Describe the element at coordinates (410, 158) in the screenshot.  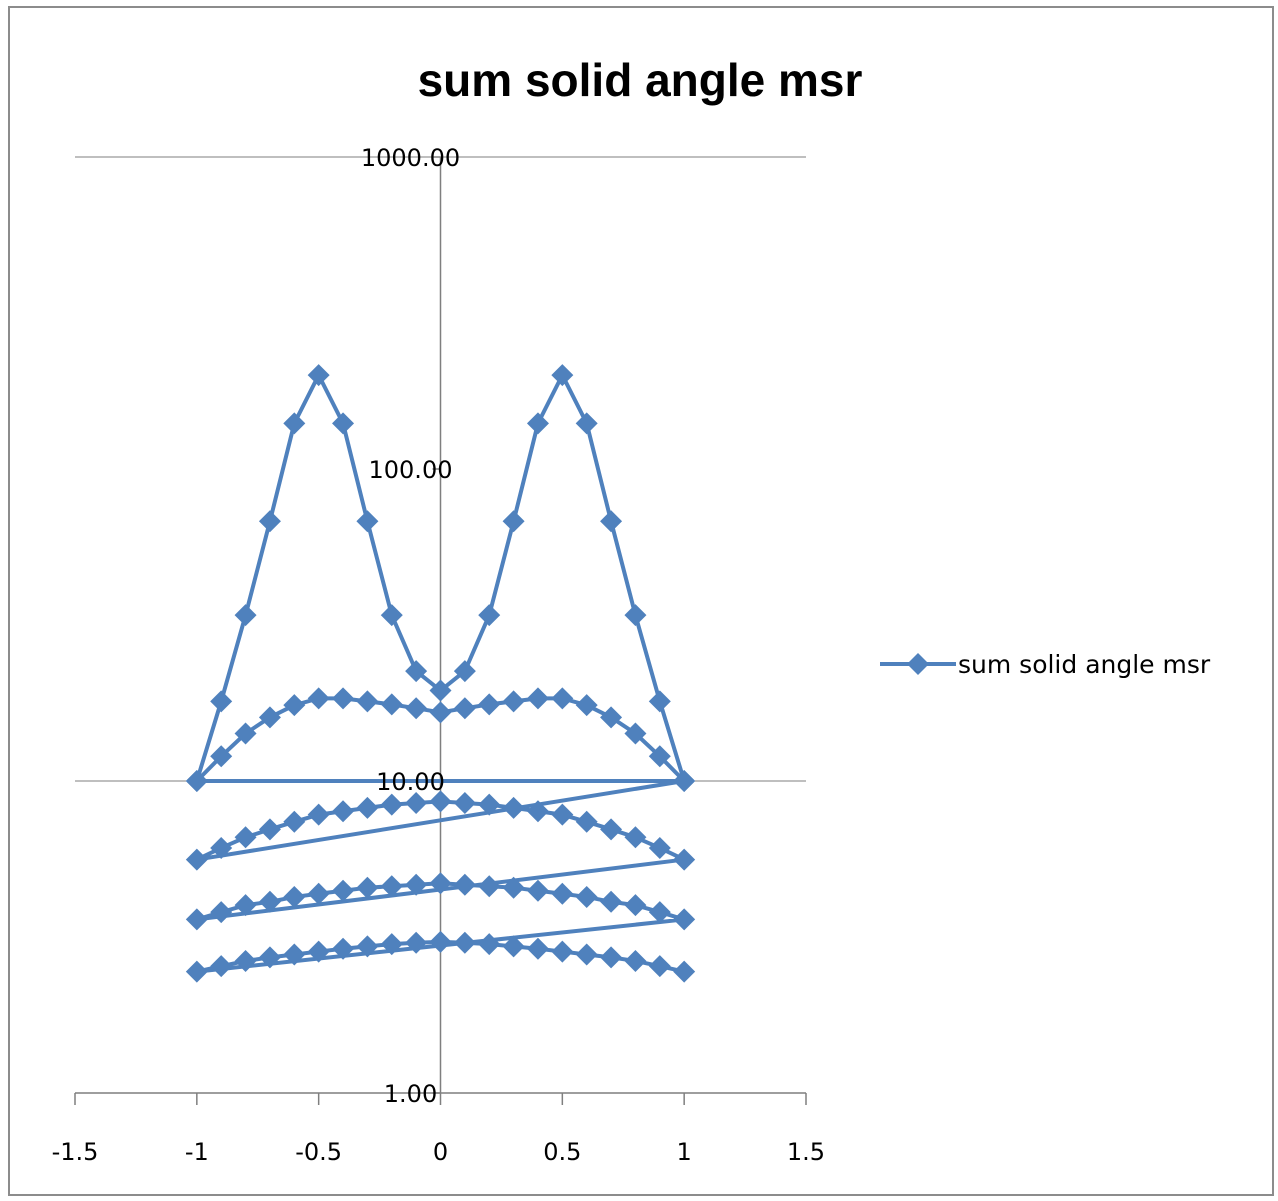
I see `y-tick-label: 1000.00` at that location.